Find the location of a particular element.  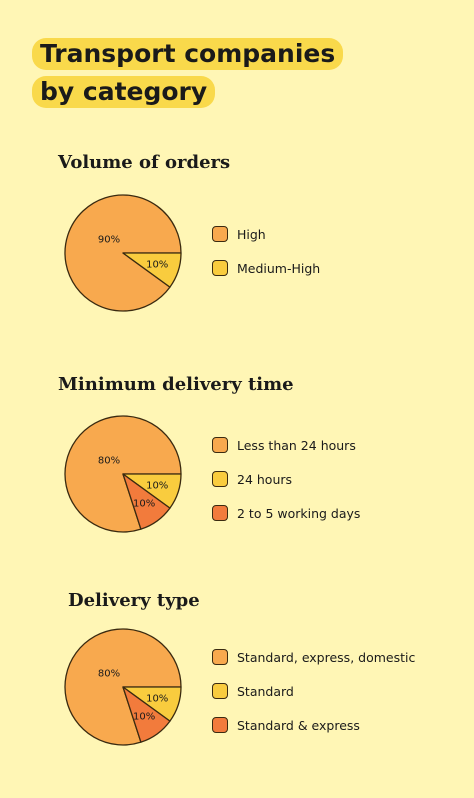

title-line-1: Transport companies is located at coordinates (188, 54).